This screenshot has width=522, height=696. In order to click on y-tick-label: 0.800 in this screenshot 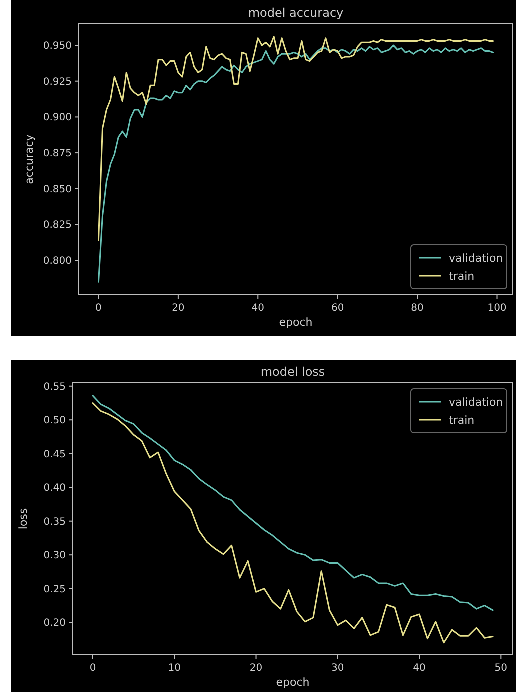, I will do `click(57, 262)`.